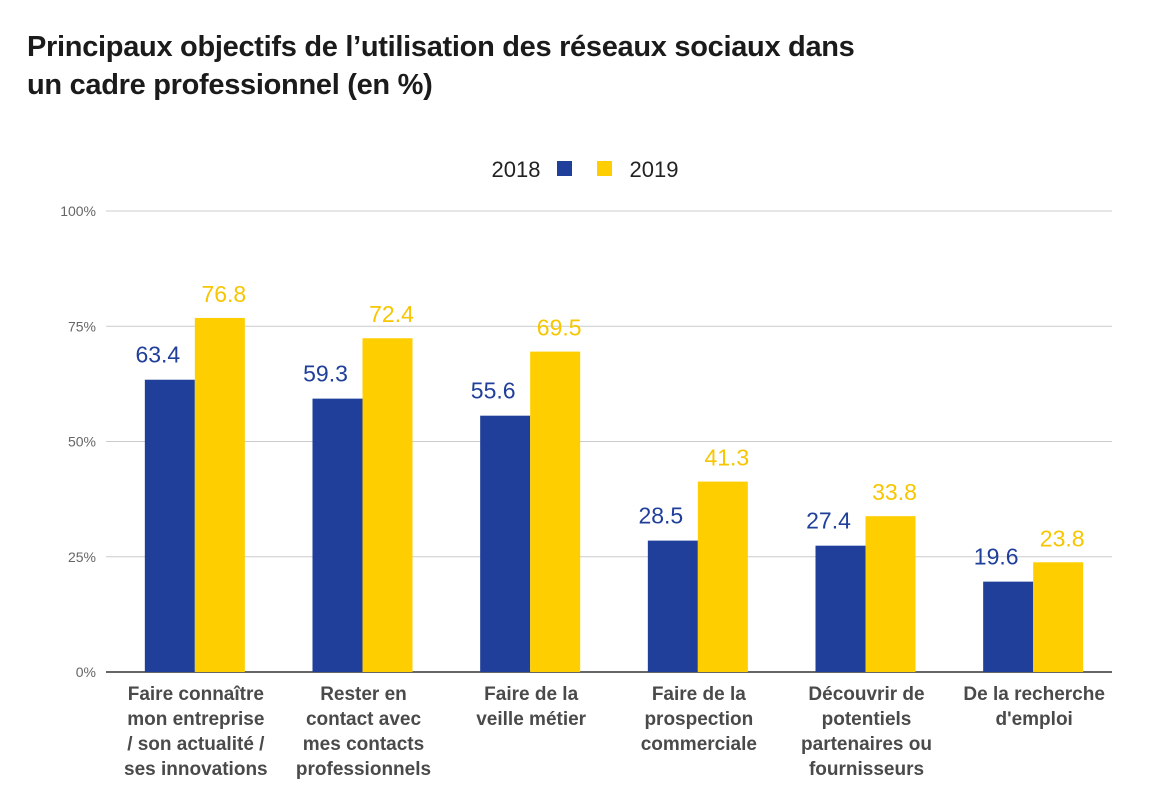 The image size is (1154, 812). Describe the element at coordinates (604, 168) in the screenshot. I see `legend-swatch-2019` at that location.